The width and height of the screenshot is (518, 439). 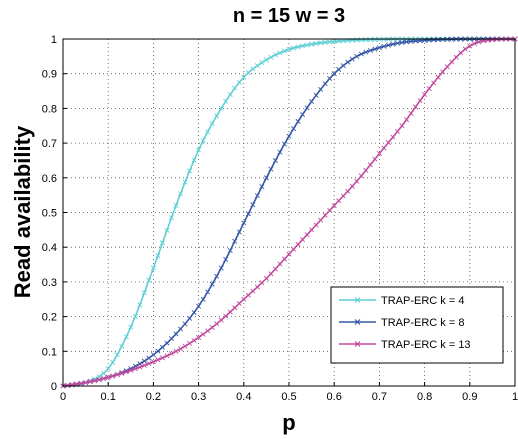 What do you see at coordinates (49, 318) in the screenshot?
I see `y-tick-label: 0.2` at bounding box center [49, 318].